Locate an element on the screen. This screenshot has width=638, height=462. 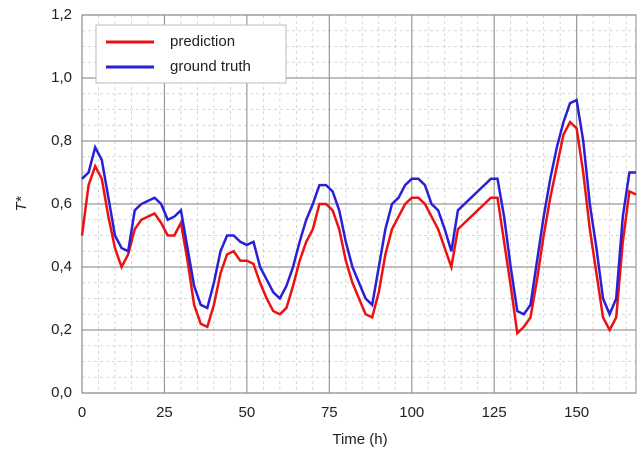
y-tick-label: 0,6 is located at coordinates (61, 203).